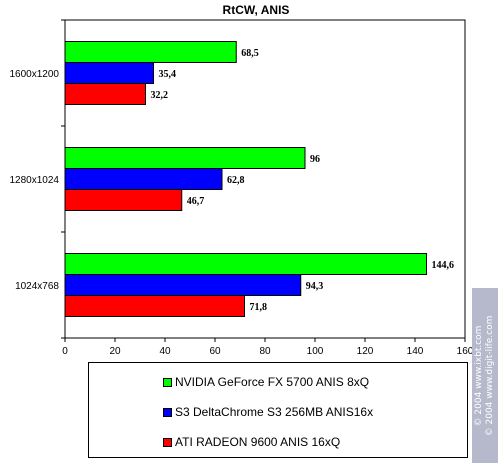 The height and width of the screenshot is (463, 498). Describe the element at coordinates (35, 180) in the screenshot. I see `category-label: 1280x1024` at that location.